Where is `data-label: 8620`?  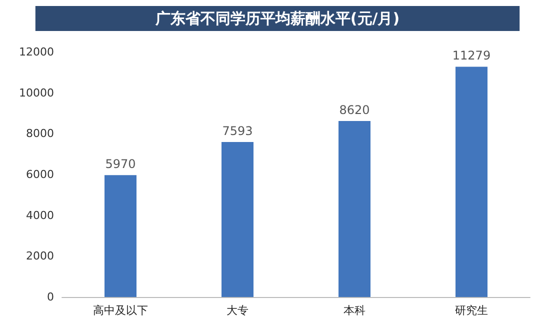
data-label: 8620 is located at coordinates (354, 110).